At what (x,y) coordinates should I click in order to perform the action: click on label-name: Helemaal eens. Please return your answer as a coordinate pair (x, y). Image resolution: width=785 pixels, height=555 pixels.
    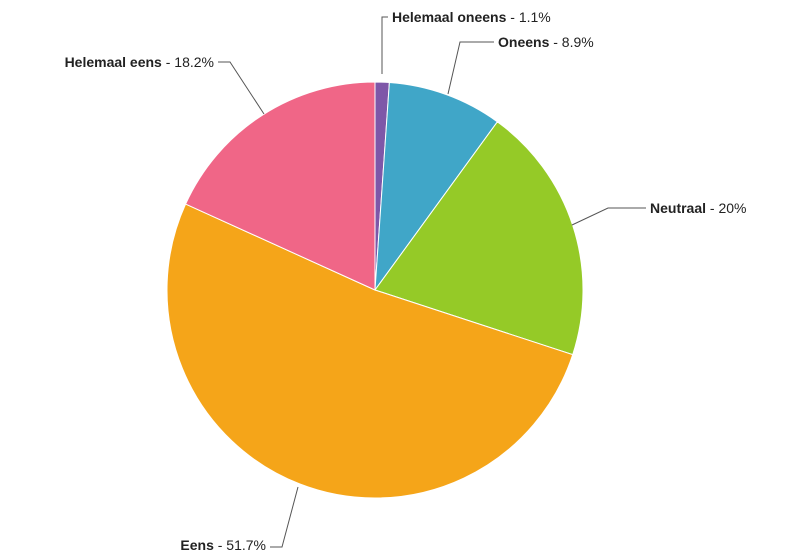
    Looking at the image, I should click on (113, 62).